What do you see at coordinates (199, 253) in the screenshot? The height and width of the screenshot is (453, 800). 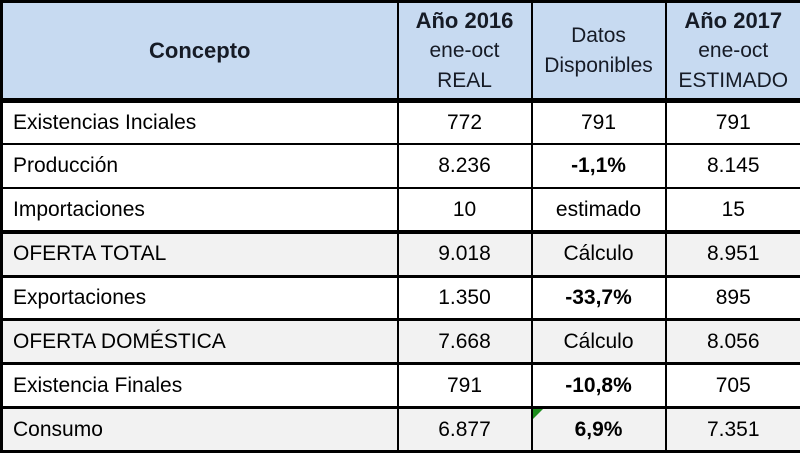 I see `concepto-cell: OFERTA TOTAL` at bounding box center [199, 253].